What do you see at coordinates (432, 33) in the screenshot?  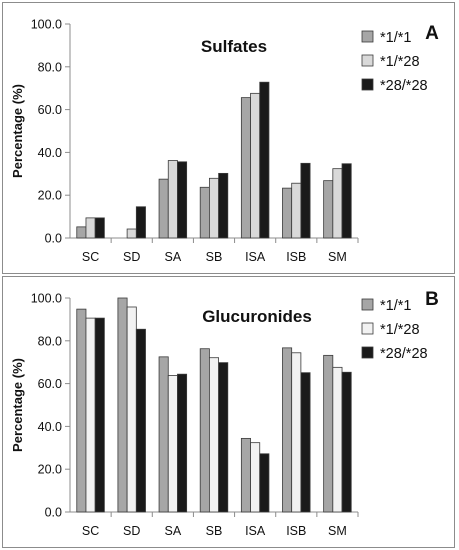 I see `panel-label: A` at bounding box center [432, 33].